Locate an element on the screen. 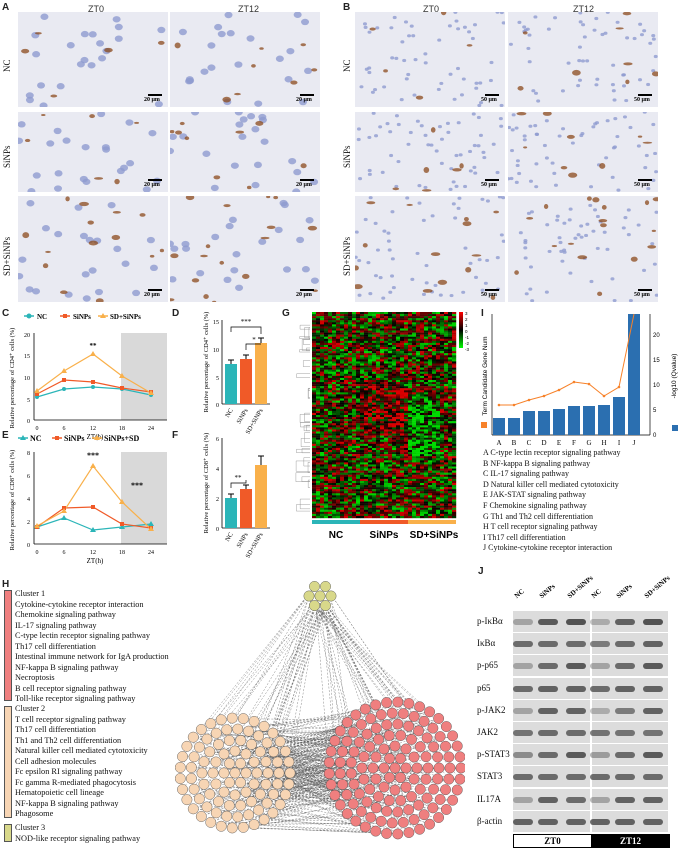  legend-nc: NC is located at coordinates (42, 317).